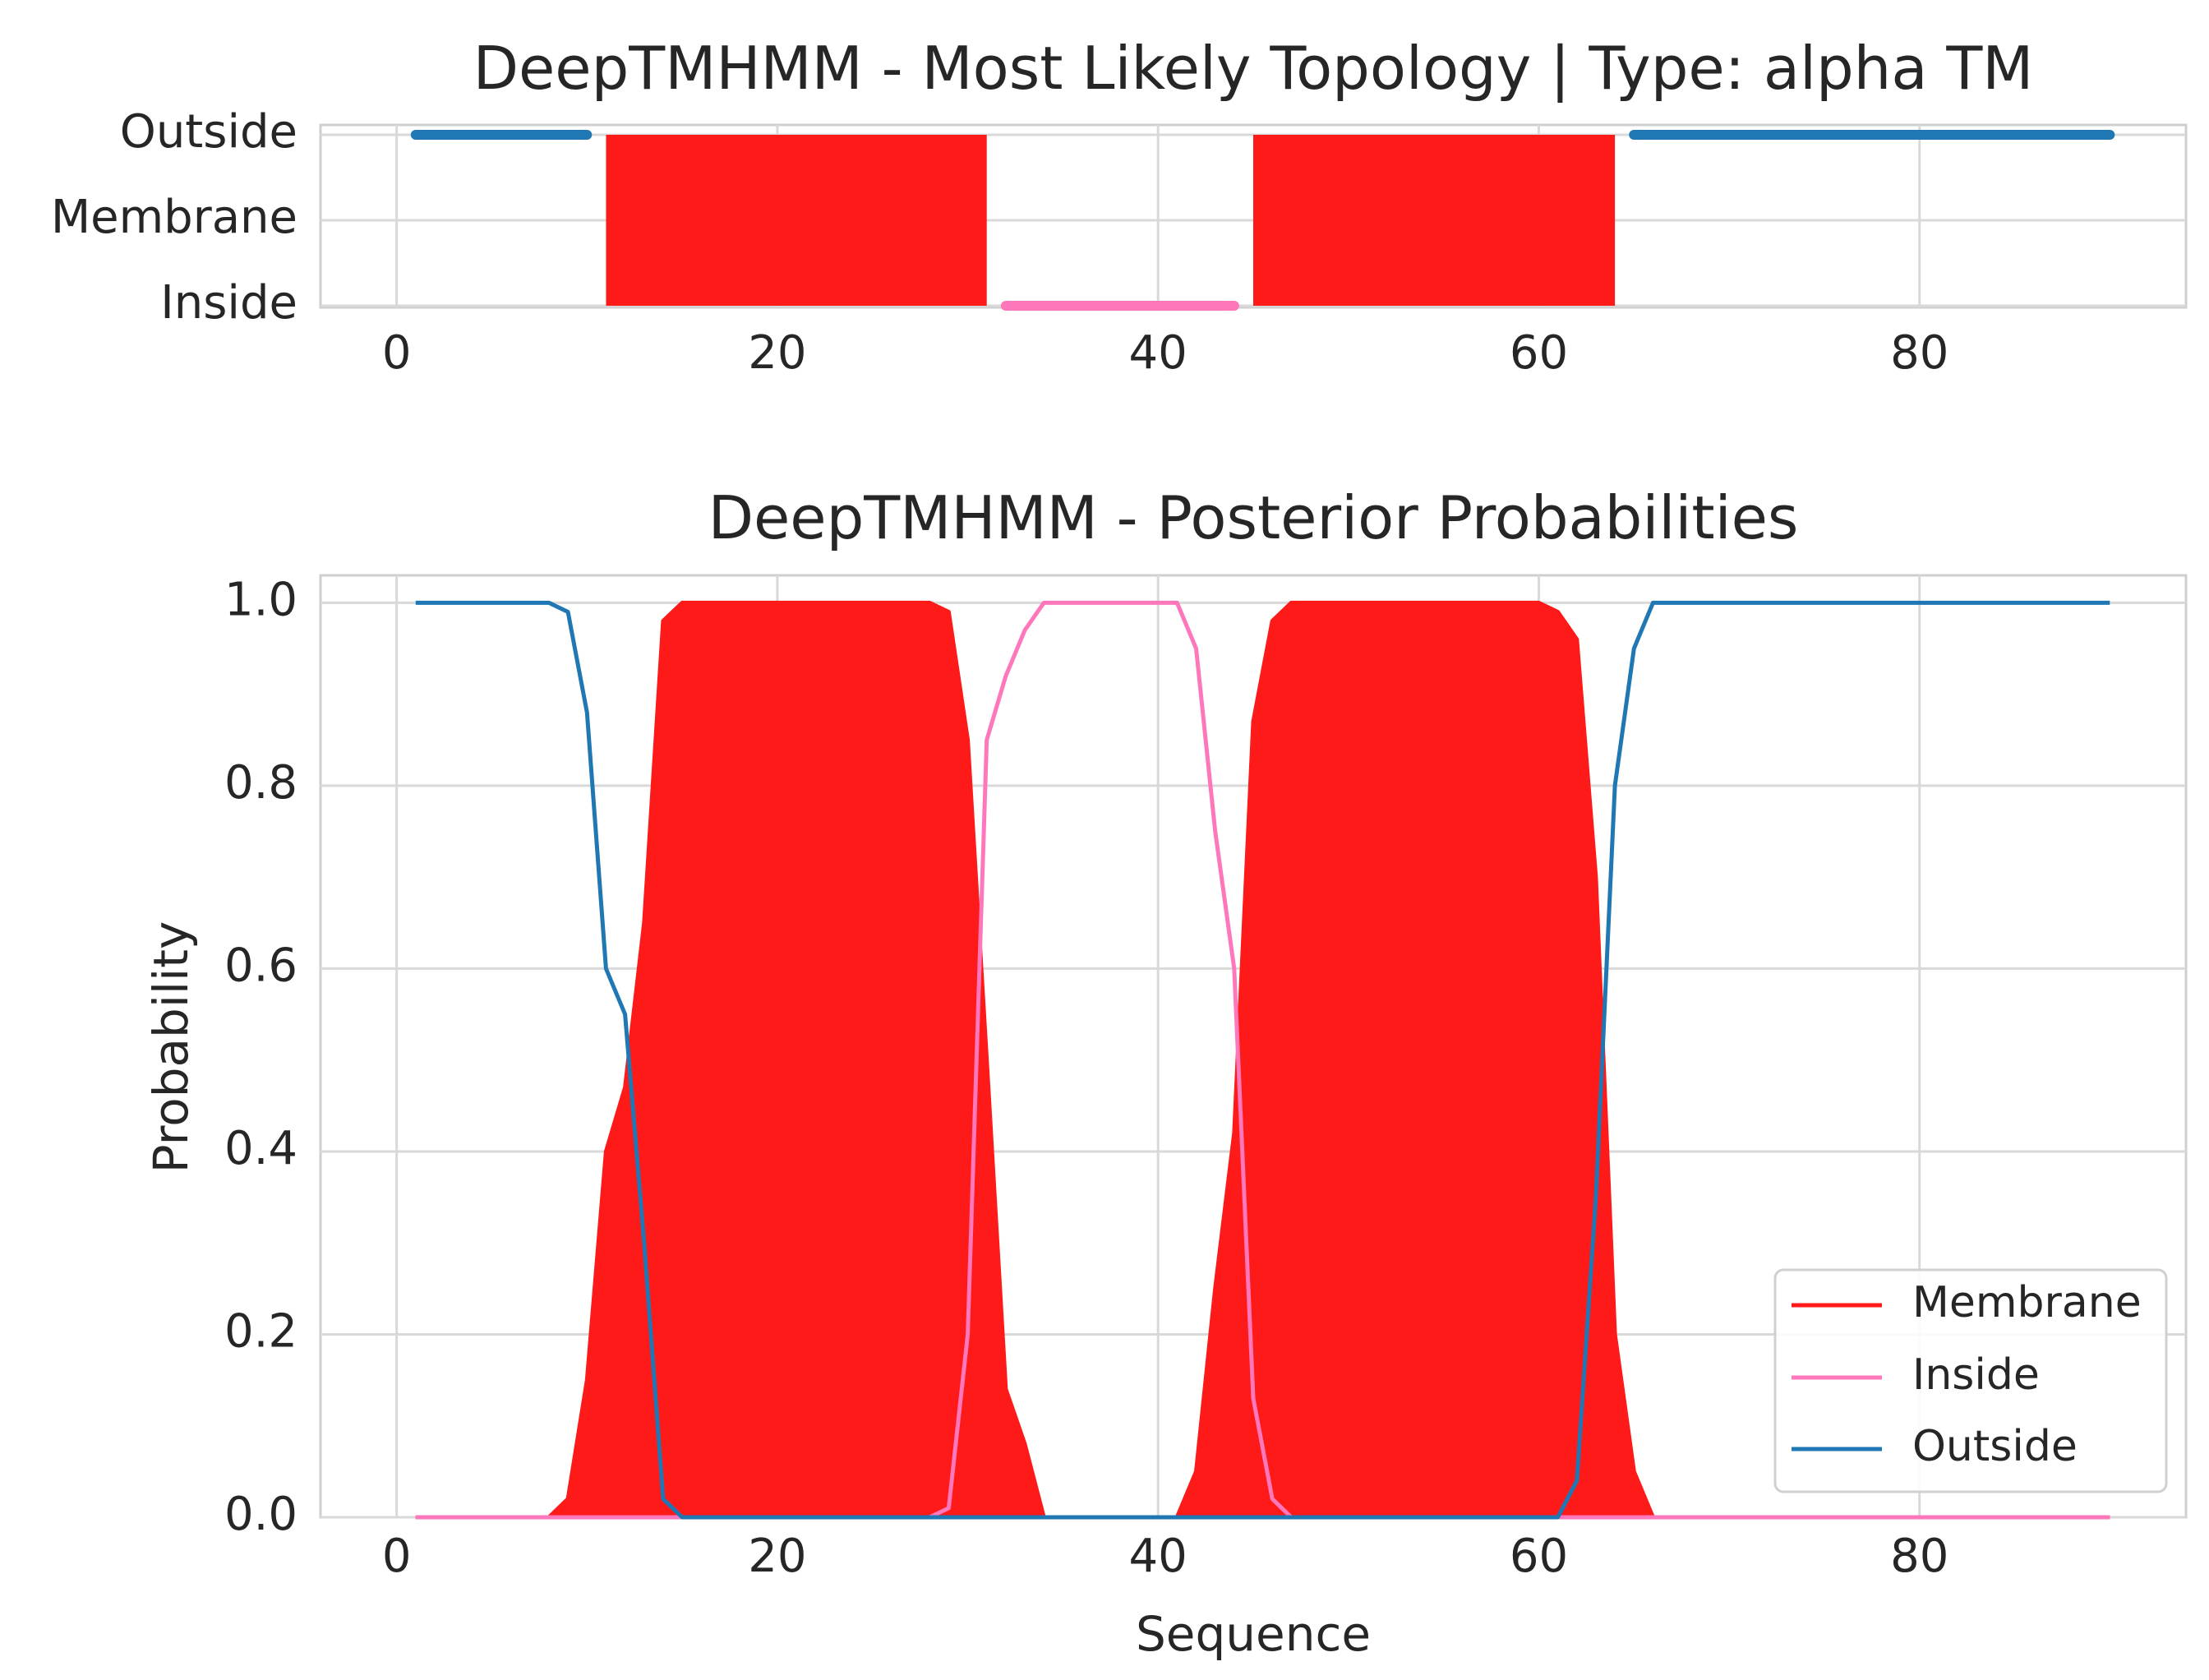 The image size is (2209, 1680). I want to click on posterior-y-axis-label: Probability, so click(171, 1047).